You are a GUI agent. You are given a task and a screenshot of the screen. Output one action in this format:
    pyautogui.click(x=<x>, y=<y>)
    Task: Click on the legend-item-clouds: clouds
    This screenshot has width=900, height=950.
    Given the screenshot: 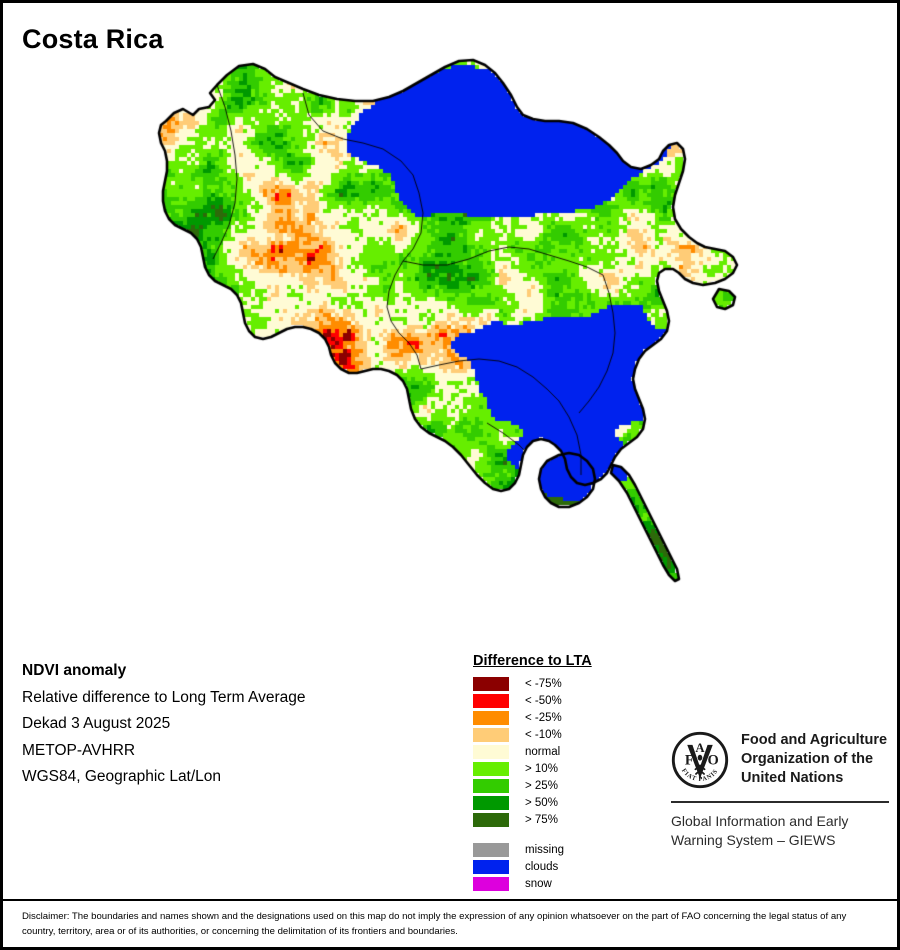 What is the action you would take?
    pyautogui.click(x=563, y=866)
    